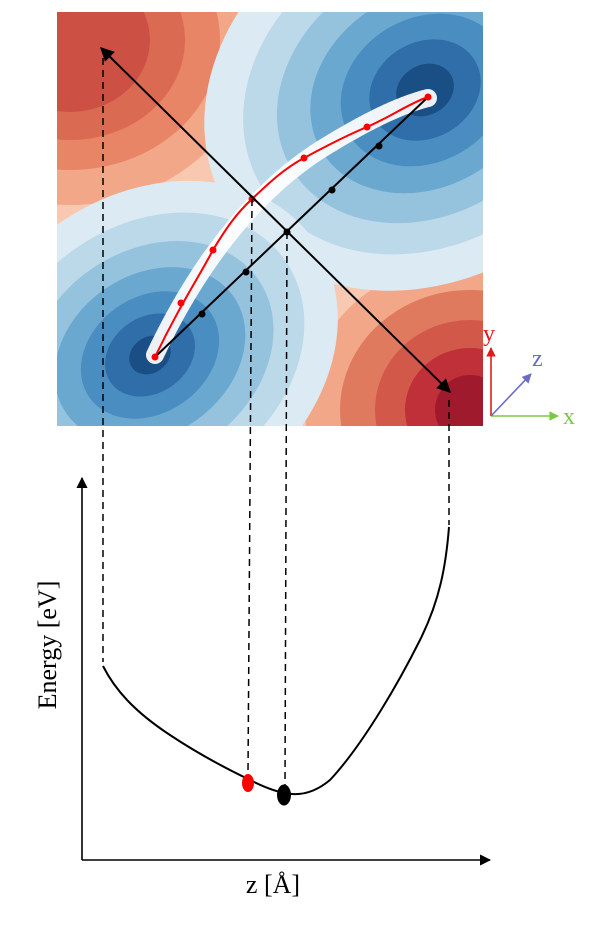  I want to click on projection-line-black, so click(286, 508).